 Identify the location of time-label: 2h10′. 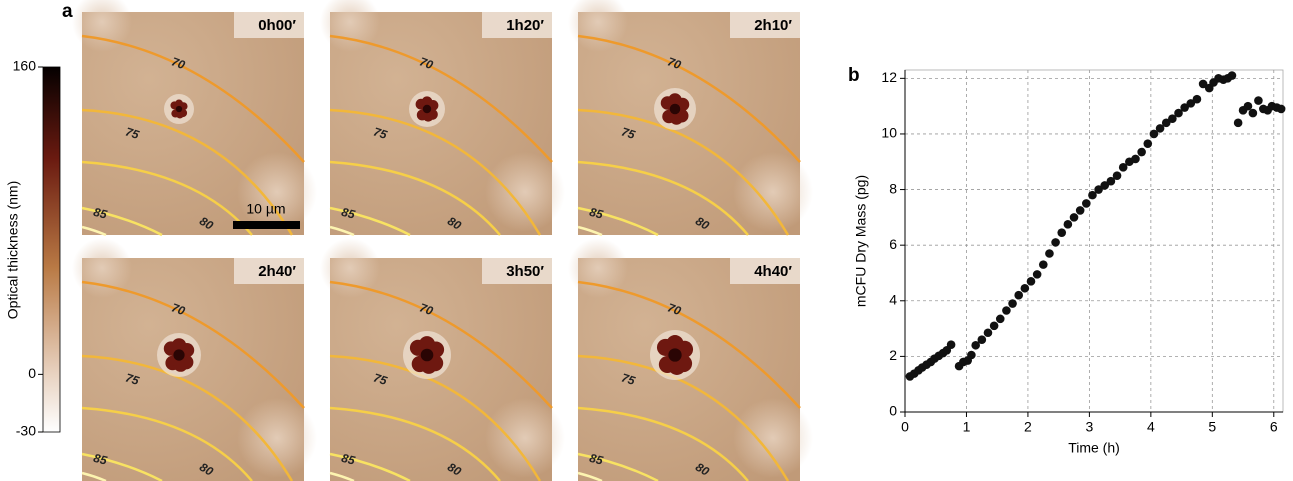
(773, 25).